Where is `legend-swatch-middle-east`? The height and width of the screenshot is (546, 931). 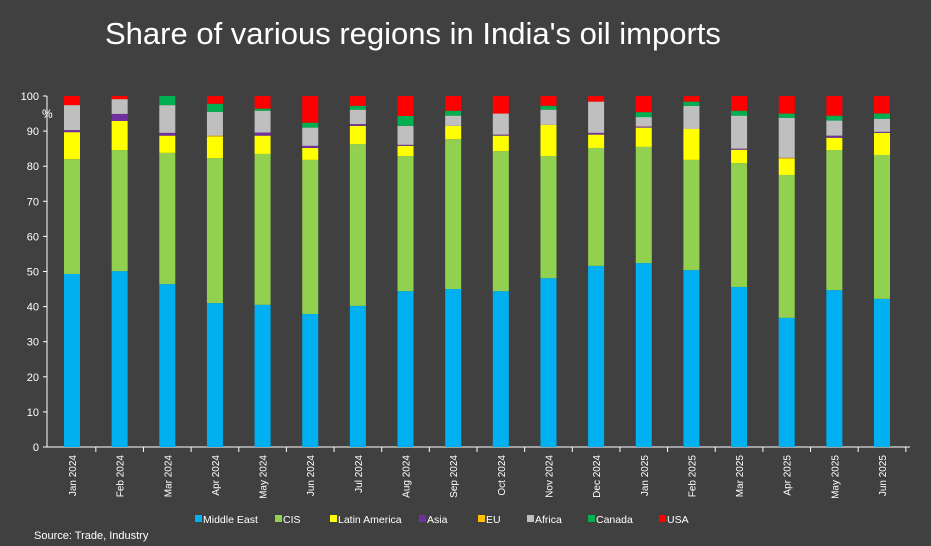 legend-swatch-middle-east is located at coordinates (198, 518).